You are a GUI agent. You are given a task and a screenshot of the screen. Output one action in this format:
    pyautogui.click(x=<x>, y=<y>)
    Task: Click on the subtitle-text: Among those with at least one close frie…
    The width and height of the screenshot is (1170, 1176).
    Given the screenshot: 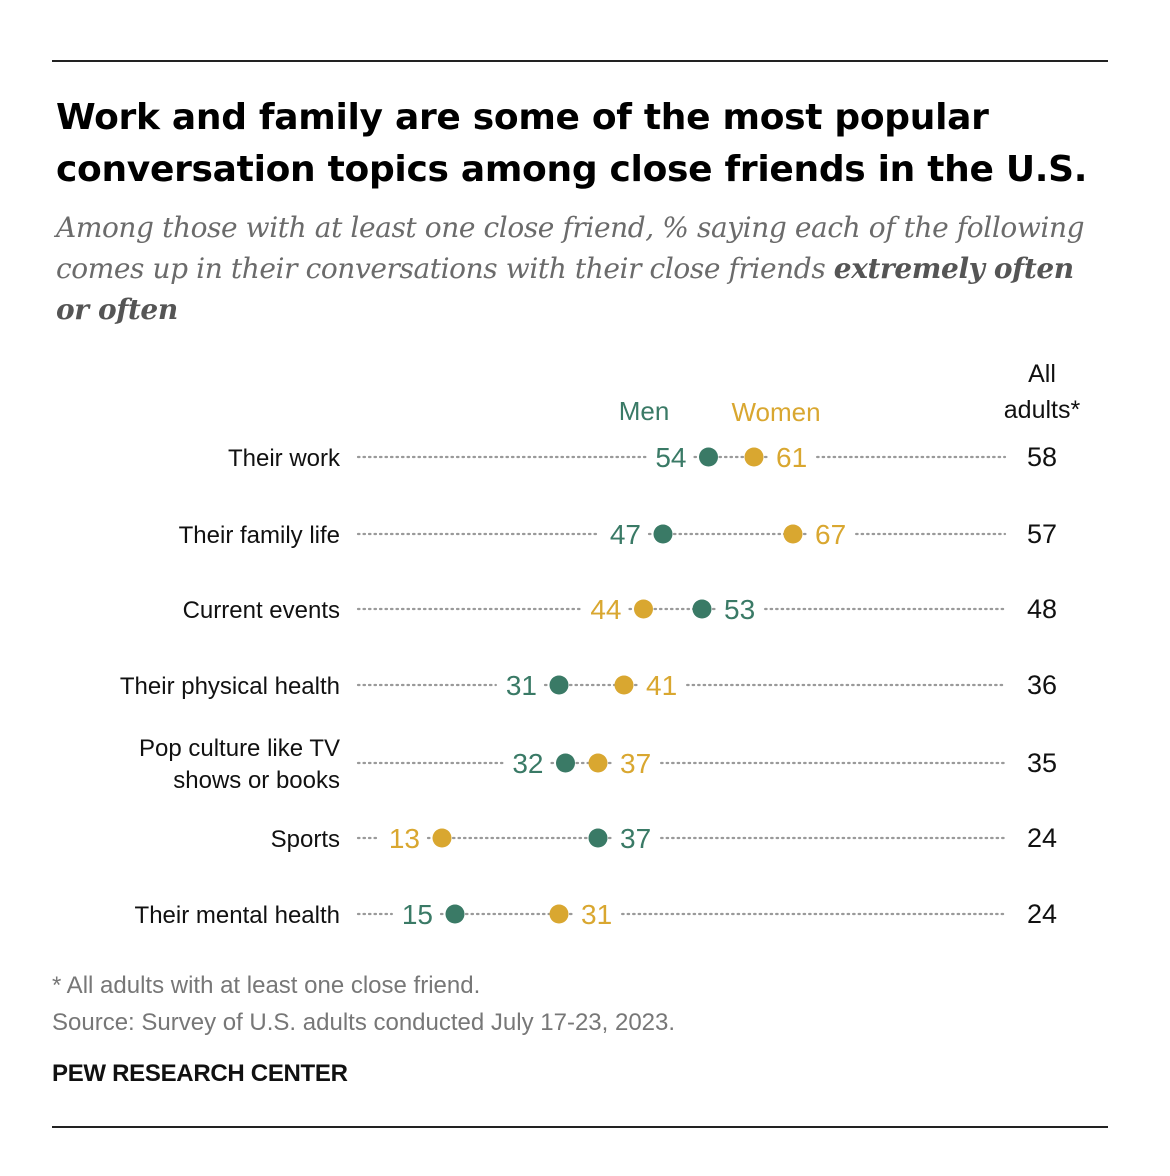 What is the action you would take?
    pyautogui.click(x=570, y=248)
    